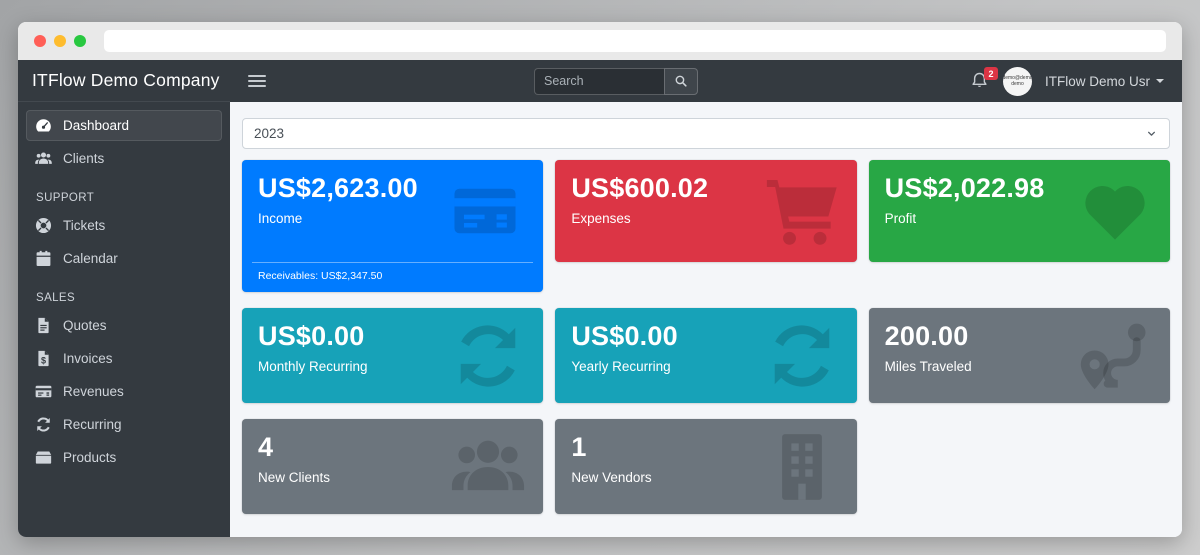 The width and height of the screenshot is (1200, 555). Describe the element at coordinates (393, 466) in the screenshot. I see `stat-card-new-clients: 4 New Clients` at that location.